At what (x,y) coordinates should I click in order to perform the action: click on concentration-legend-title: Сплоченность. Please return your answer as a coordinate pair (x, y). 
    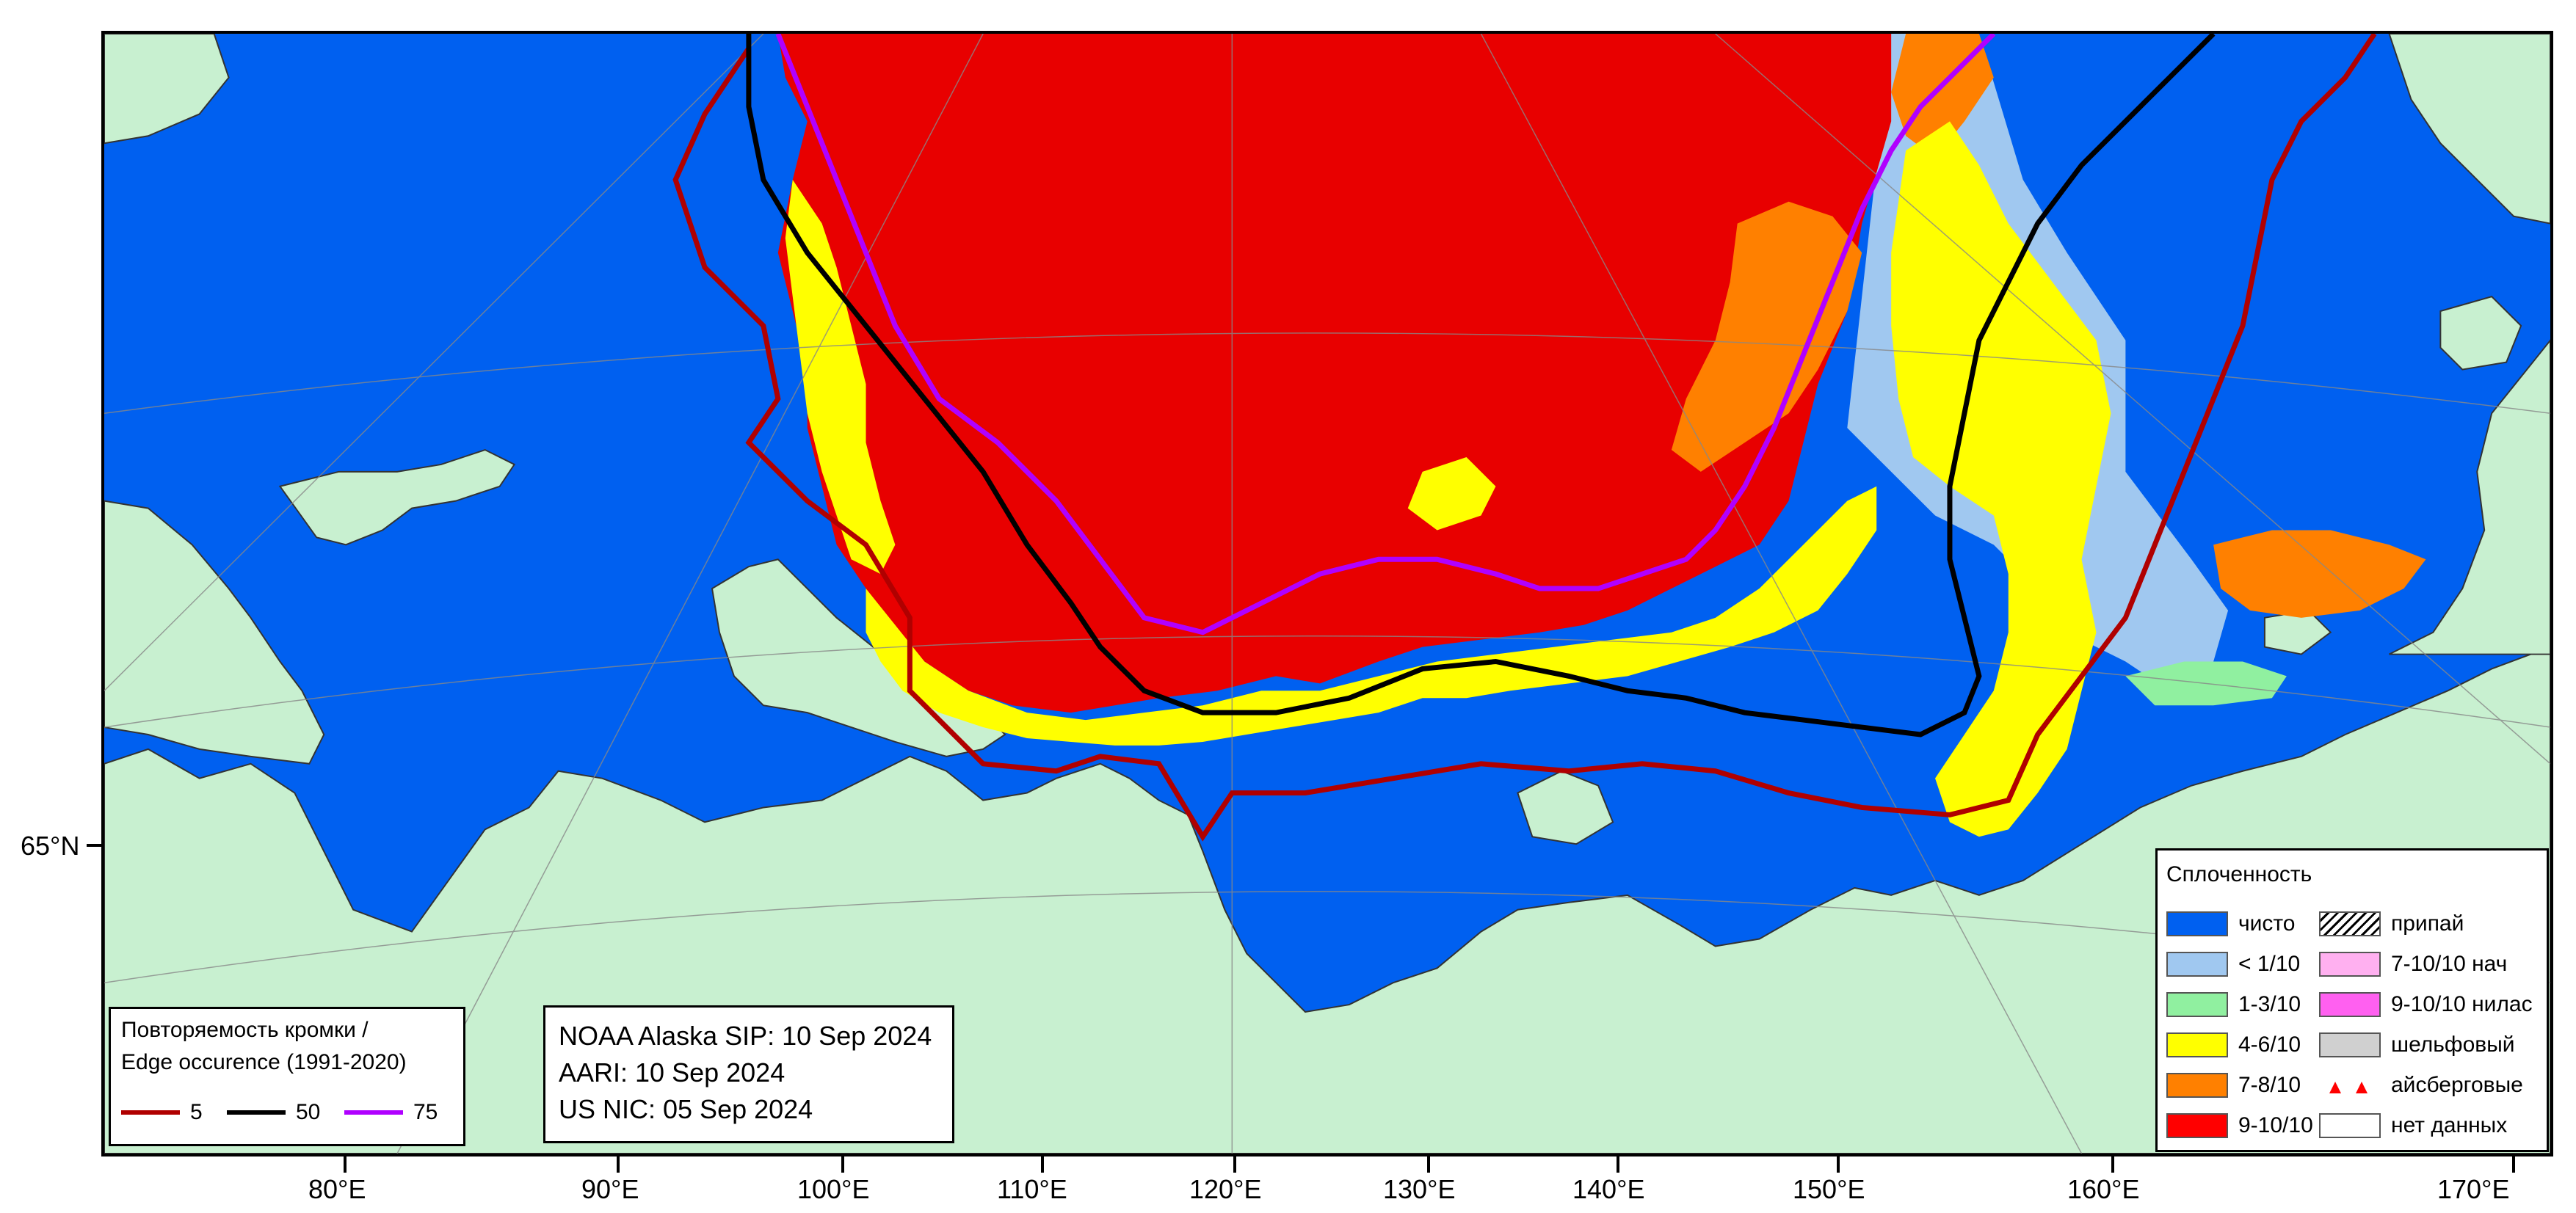
    Looking at the image, I should click on (2239, 874).